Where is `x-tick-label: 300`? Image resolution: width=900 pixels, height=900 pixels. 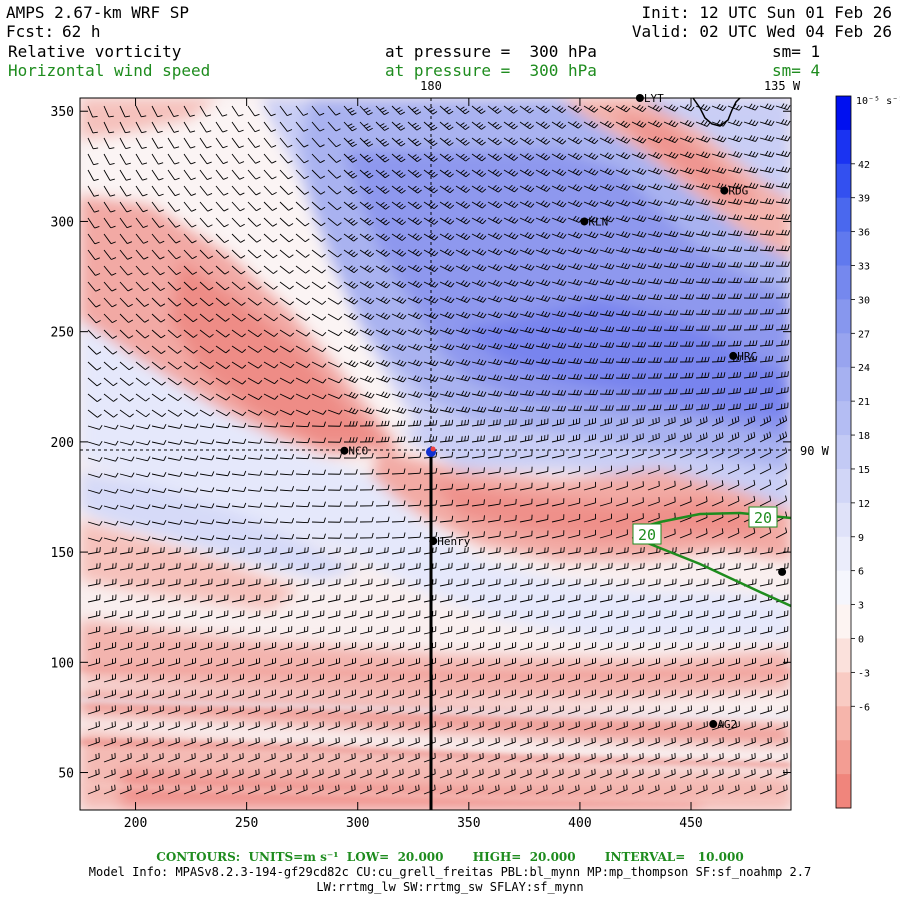
x-tick-label: 300 is located at coordinates (357, 823).